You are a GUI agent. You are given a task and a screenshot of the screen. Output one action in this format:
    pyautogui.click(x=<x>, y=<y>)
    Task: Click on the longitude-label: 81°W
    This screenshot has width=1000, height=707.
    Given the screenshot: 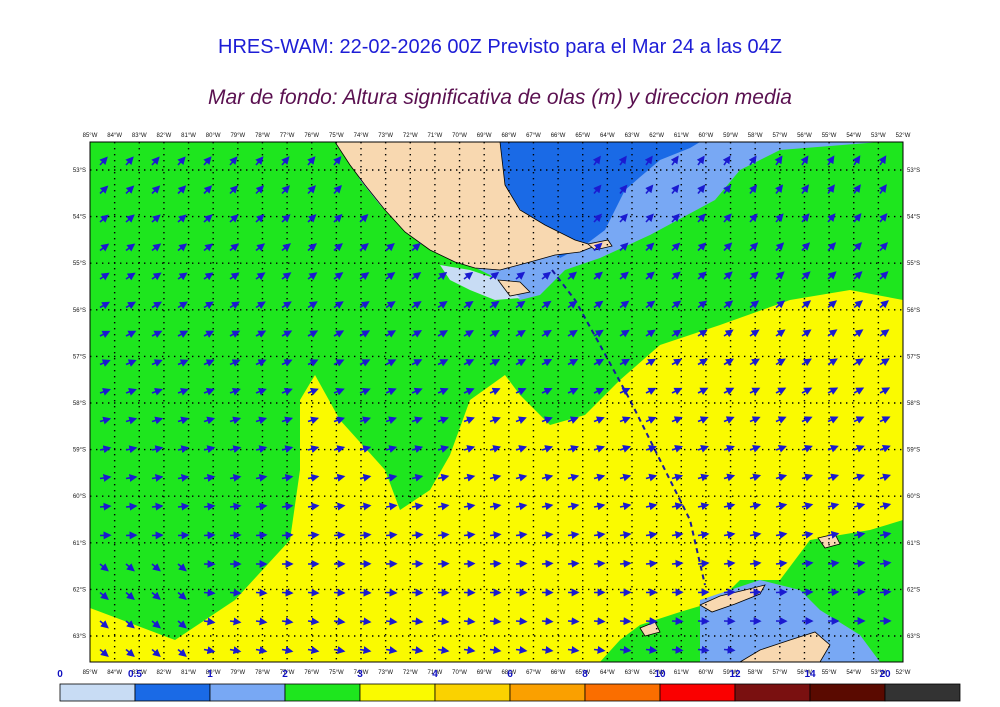 What is the action you would take?
    pyautogui.click(x=188, y=673)
    